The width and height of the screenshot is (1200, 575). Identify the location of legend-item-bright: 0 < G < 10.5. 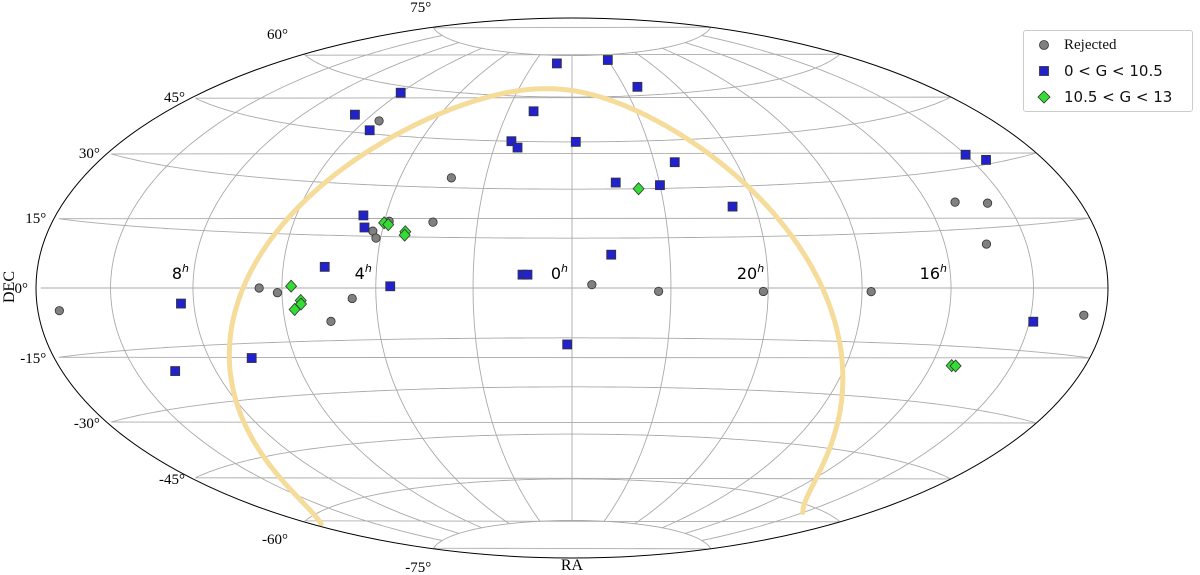
(1093, 71).